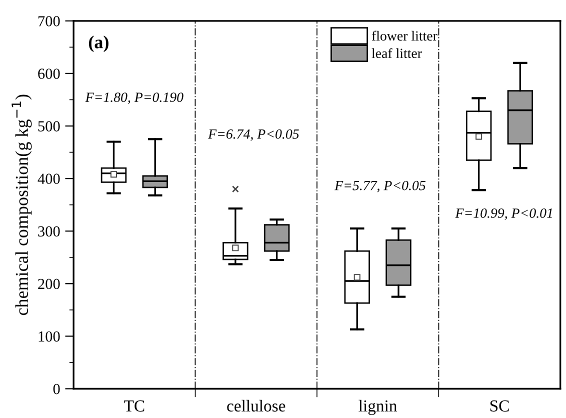 The width and height of the screenshot is (566, 418). I want to click on y-tick-label: 600, so click(49, 73).